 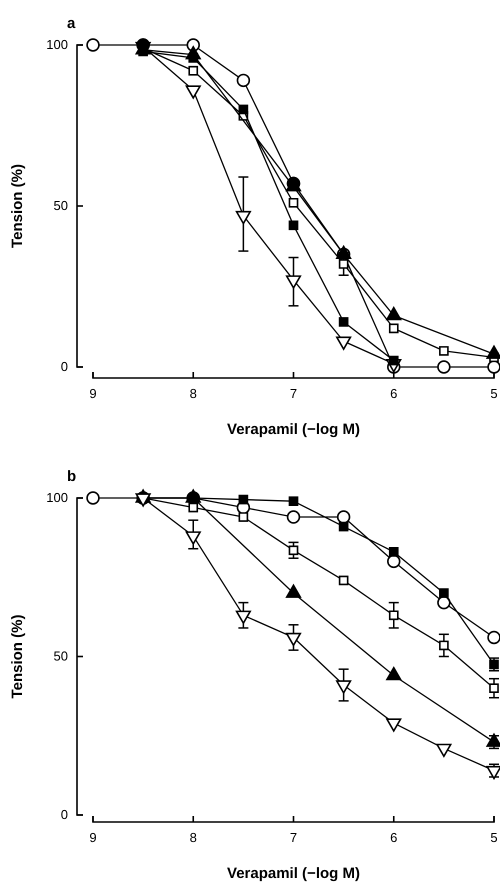 I want to click on chart-title: a, so click(x=71, y=23).